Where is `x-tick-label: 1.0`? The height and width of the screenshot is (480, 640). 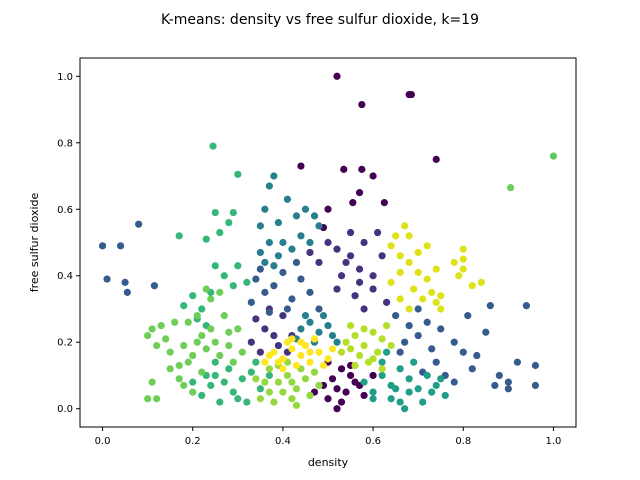
x-tick-label: 1.0 is located at coordinates (554, 441).